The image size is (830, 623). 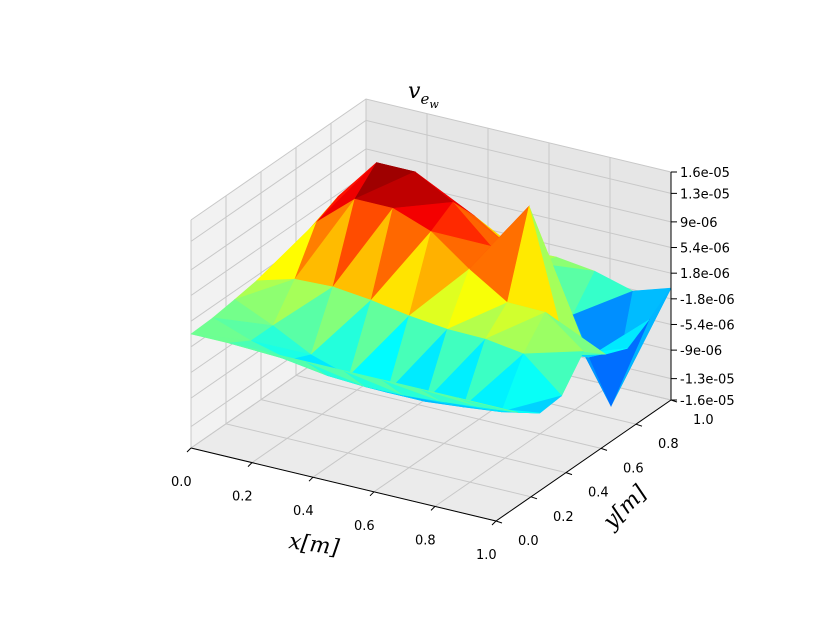 I want to click on z-tick-label: 1.6e-05, so click(x=705, y=173).